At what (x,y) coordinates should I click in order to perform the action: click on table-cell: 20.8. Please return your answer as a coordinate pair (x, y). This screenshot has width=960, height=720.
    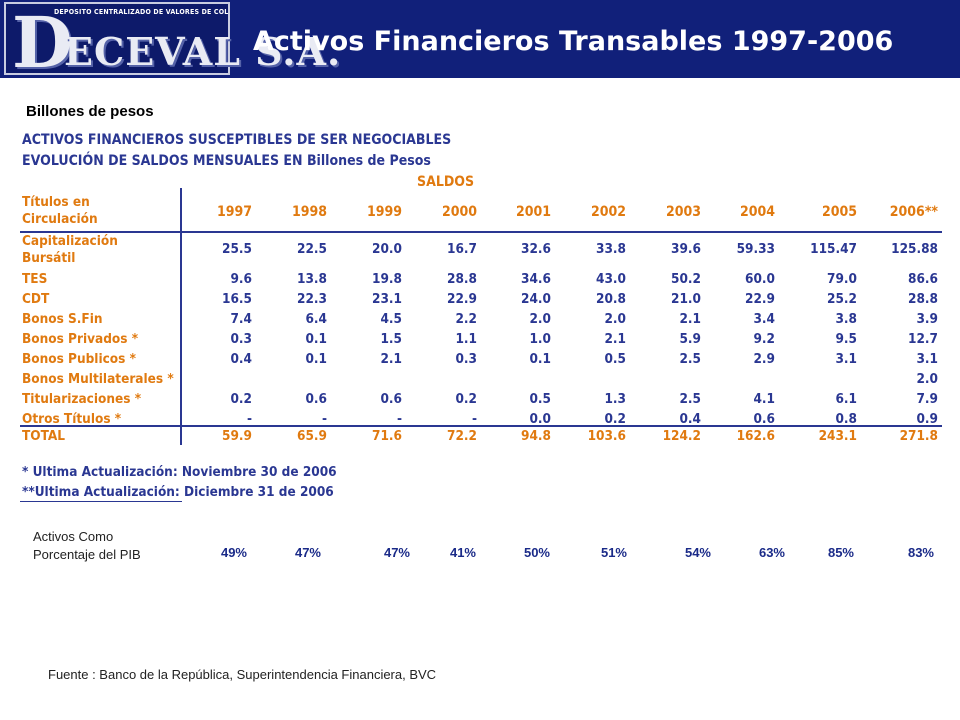
    Looking at the image, I should click on (611, 299).